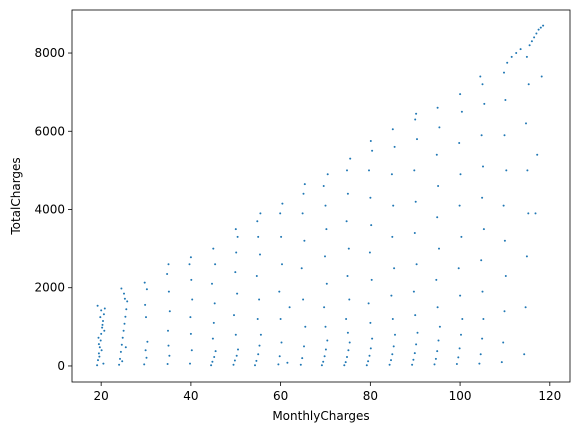 Image resolution: width=580 pixels, height=432 pixels. Describe the element at coordinates (327, 392) in the screenshot. I see `x-axis-ticks: 20 40 60 80 100 120` at that location.